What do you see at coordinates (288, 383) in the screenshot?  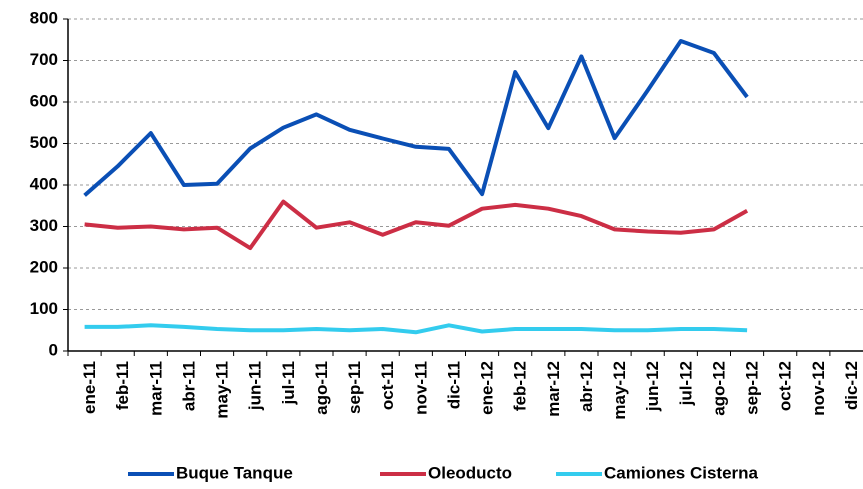 I see `x-tick-label: jul-11` at bounding box center [288, 383].